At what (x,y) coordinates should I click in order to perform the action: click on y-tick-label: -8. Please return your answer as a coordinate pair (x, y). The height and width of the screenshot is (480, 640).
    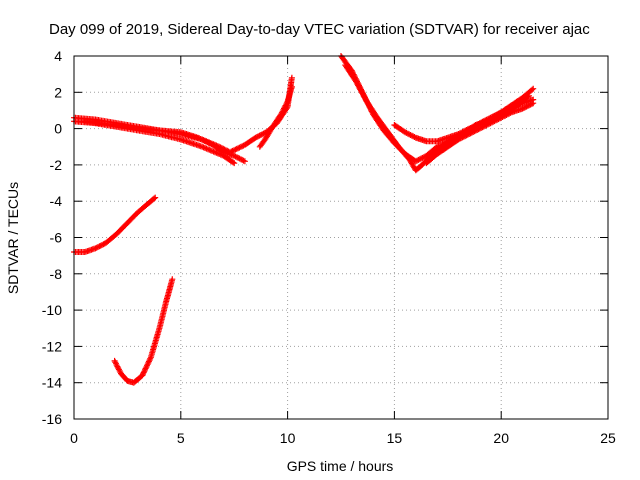
    Looking at the image, I should click on (56, 274).